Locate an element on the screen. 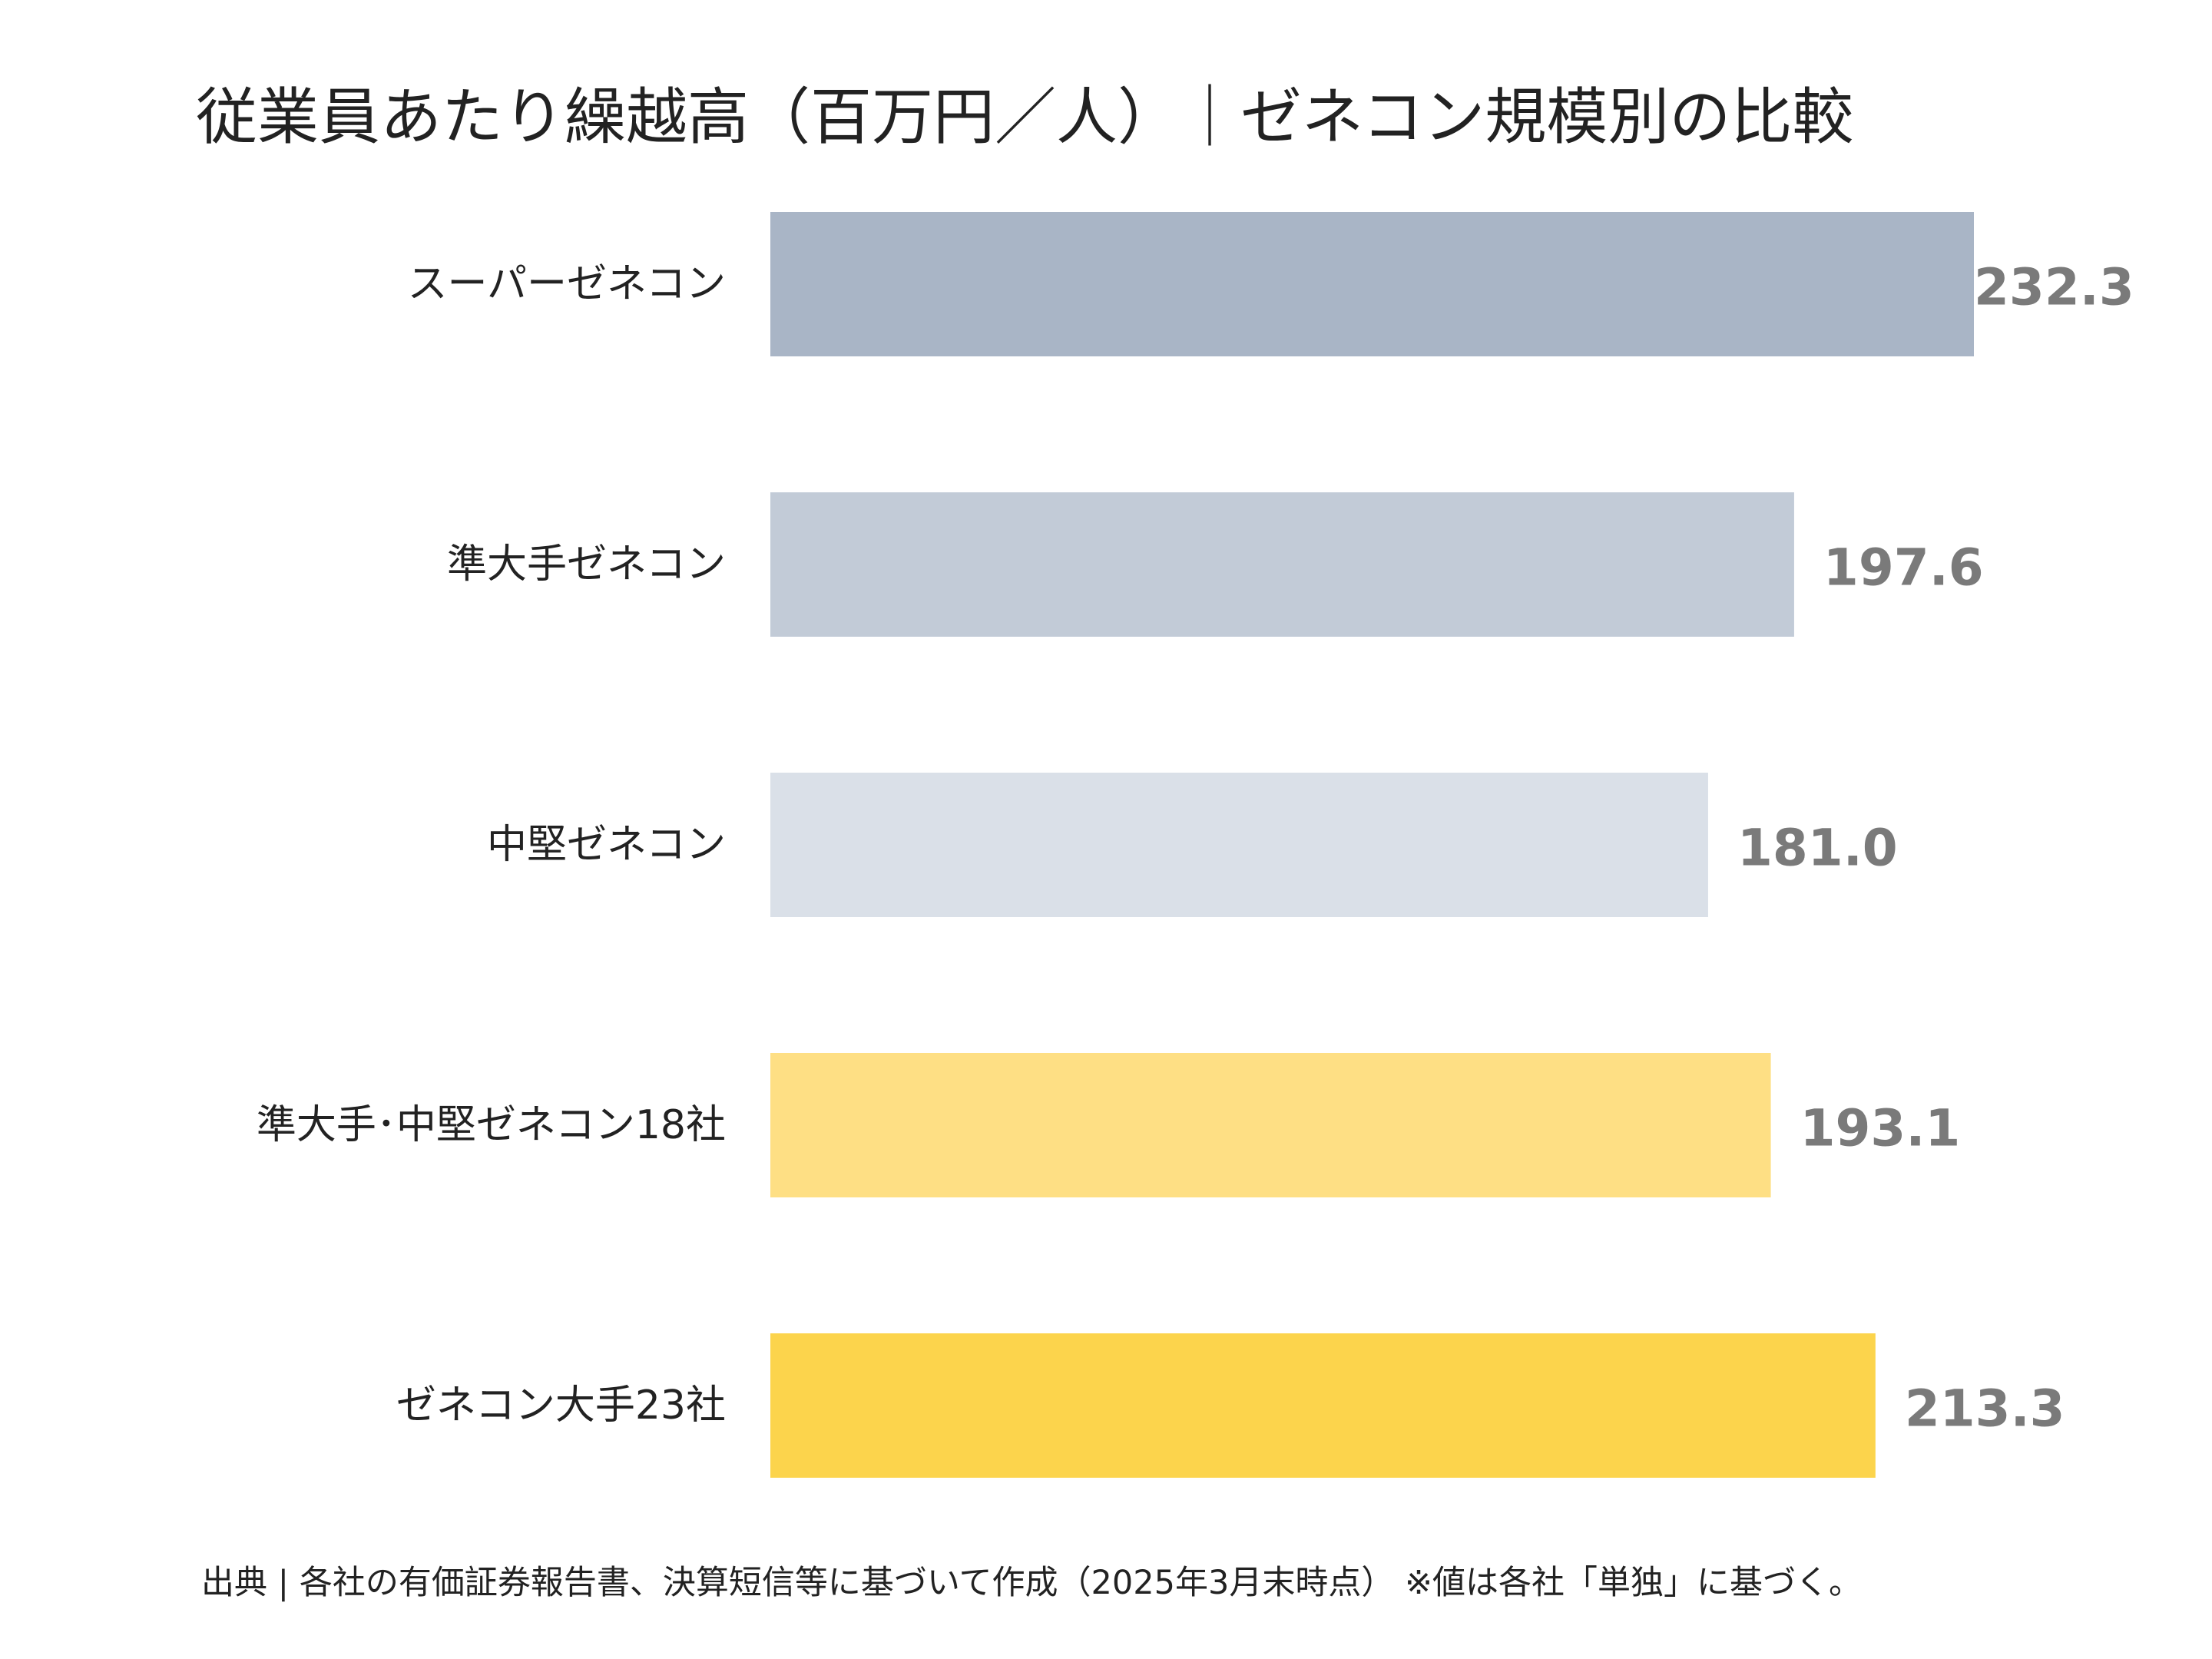 Image resolution: width=2212 pixels, height=1659 pixels. category-label-2: 準大手ゼネコン is located at coordinates (586, 565).